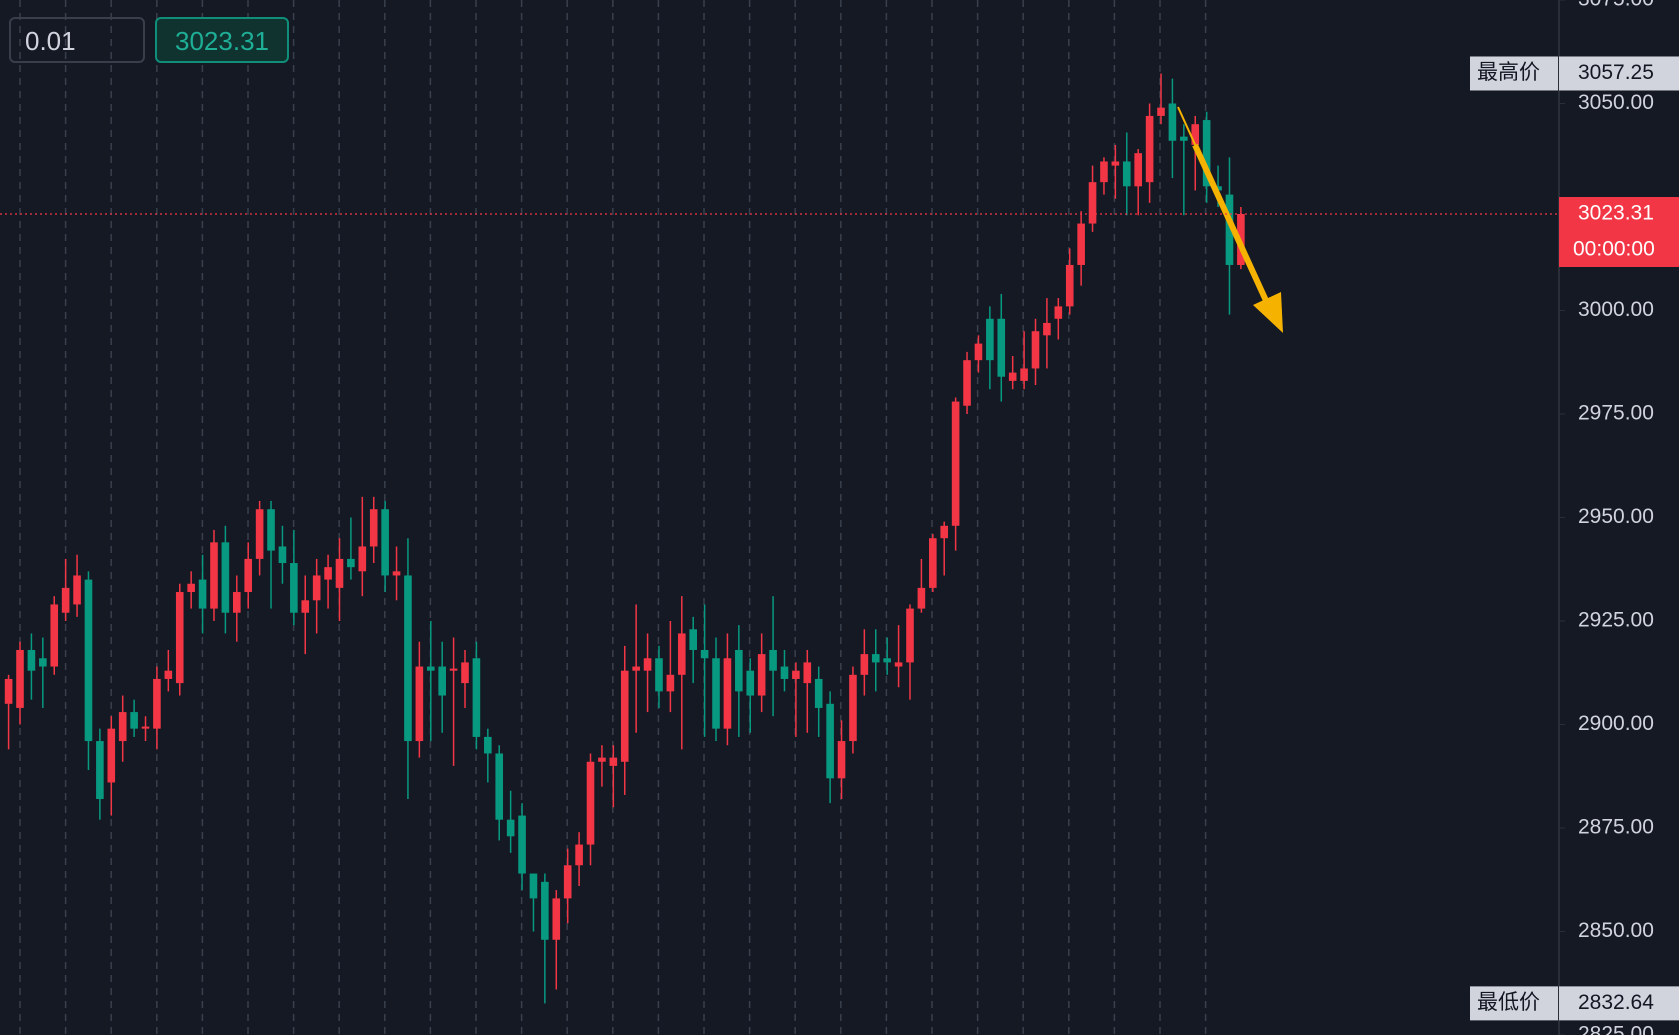  Describe the element at coordinates (1616, 309) in the screenshot. I see `y-tick-label: 3000.00` at that location.